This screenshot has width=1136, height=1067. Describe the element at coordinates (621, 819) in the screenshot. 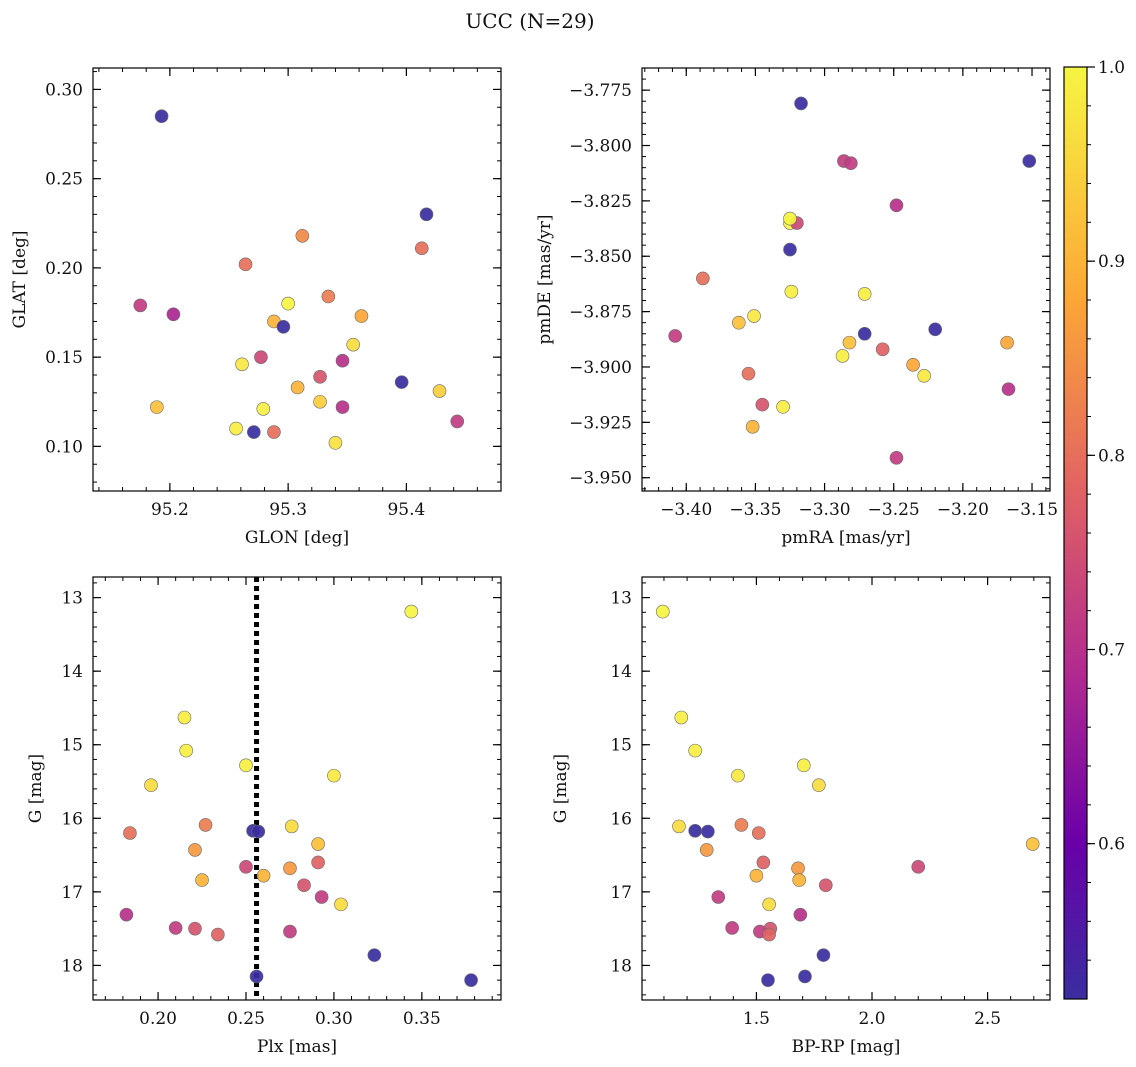

I see `y-tick-label: 16` at that location.